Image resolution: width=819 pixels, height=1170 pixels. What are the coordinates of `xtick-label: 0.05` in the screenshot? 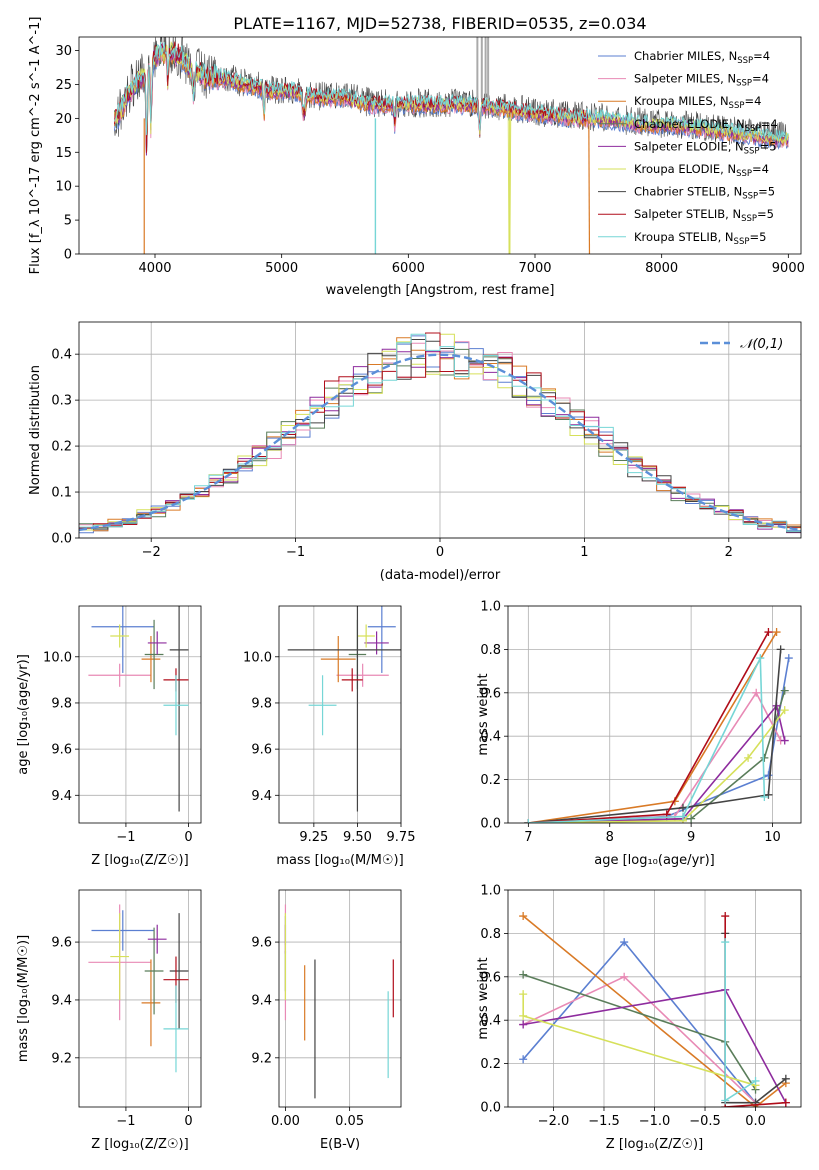 It's located at (349, 1121).